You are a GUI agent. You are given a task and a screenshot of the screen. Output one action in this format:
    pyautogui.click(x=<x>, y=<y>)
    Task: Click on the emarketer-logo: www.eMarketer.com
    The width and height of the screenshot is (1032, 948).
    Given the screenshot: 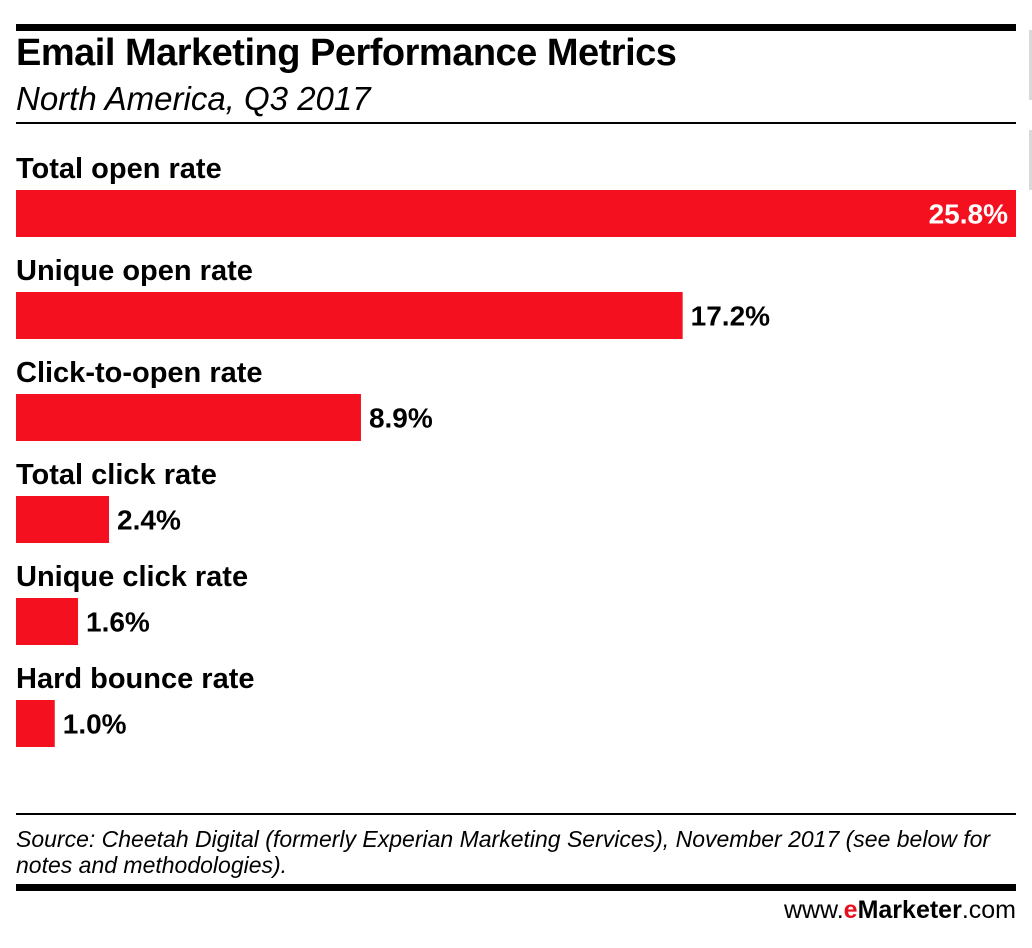 What is the action you would take?
    pyautogui.click(x=900, y=910)
    